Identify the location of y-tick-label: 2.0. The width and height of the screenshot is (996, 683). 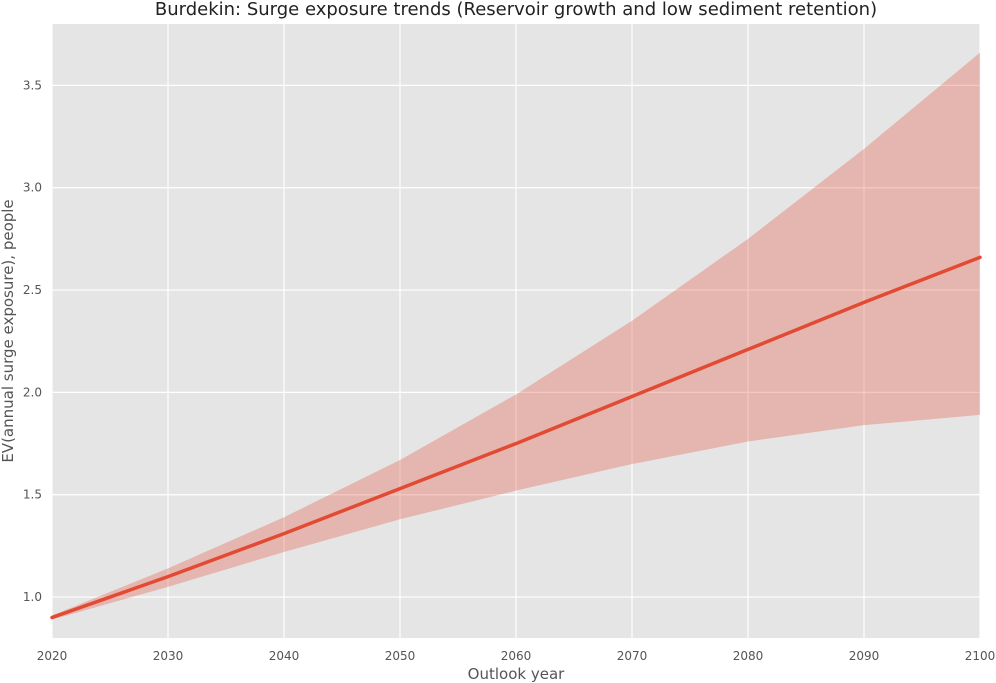
(32, 392).